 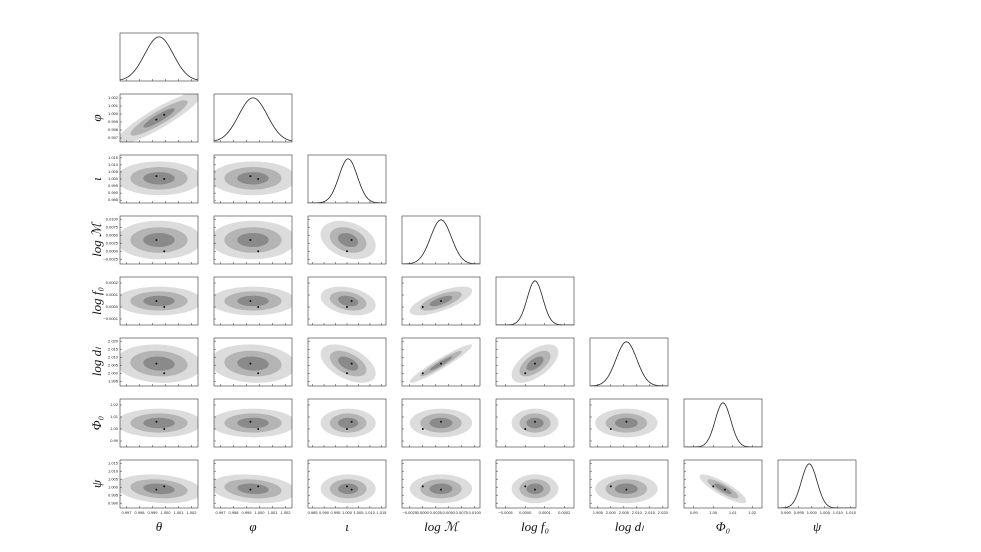 What do you see at coordinates (752, 512) in the screenshot?
I see `x-tick-label: 1.02` at bounding box center [752, 512].